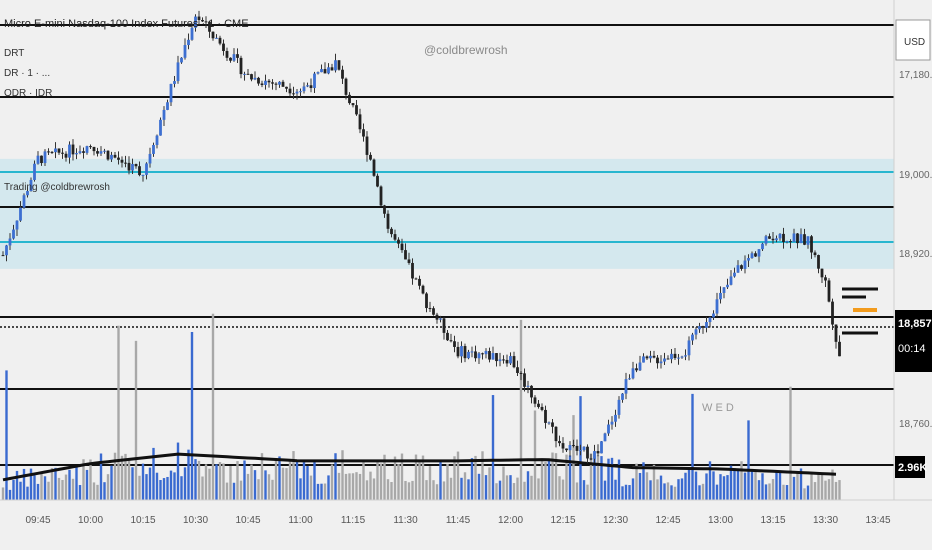 The image size is (932, 550). What do you see at coordinates (825, 520) in the screenshot?
I see `time-tick-label: 13:30` at bounding box center [825, 520].